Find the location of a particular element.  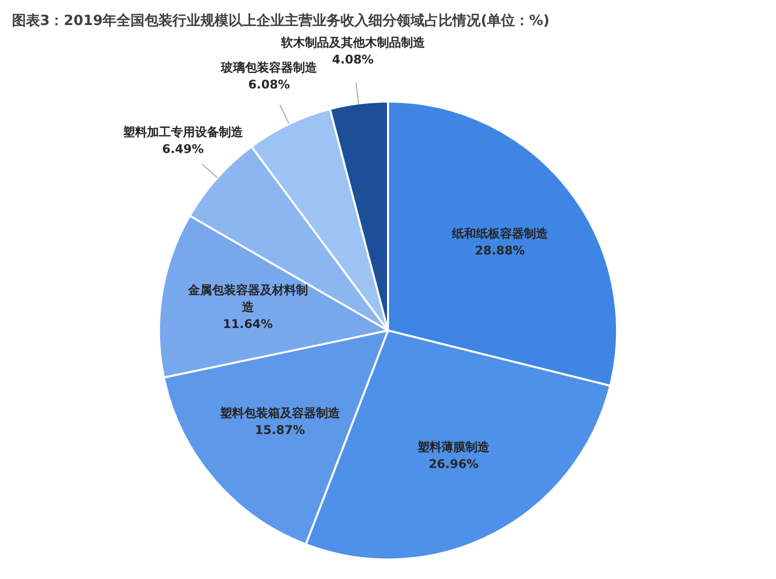

data-label: 4.08% is located at coordinates (353, 59).